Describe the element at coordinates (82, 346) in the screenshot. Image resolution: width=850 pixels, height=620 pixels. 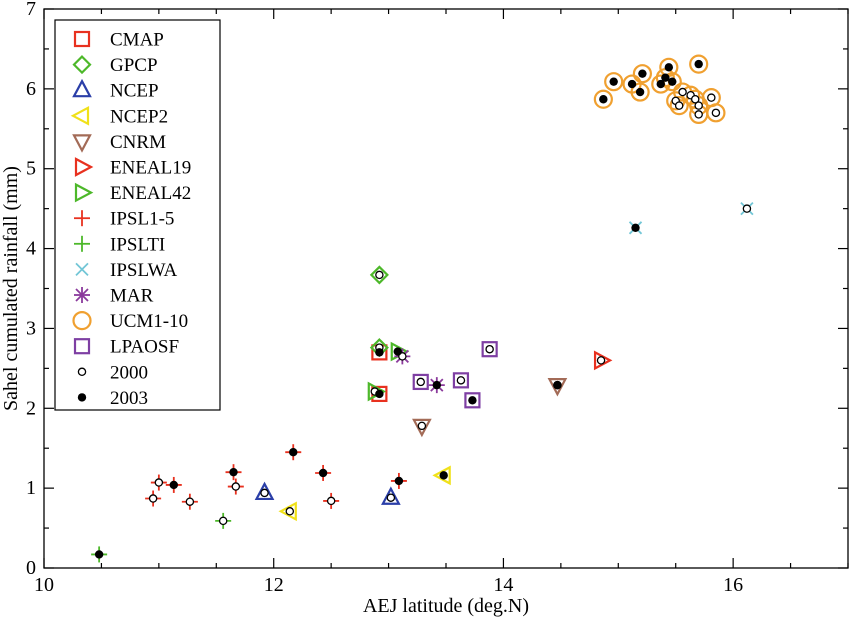
I see `legend-marker-lpaosf` at that location.